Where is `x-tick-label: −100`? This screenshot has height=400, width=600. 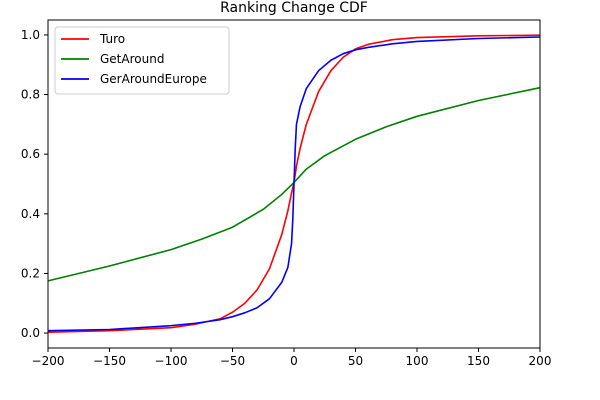 x-tick-label: −100 is located at coordinates (171, 361).